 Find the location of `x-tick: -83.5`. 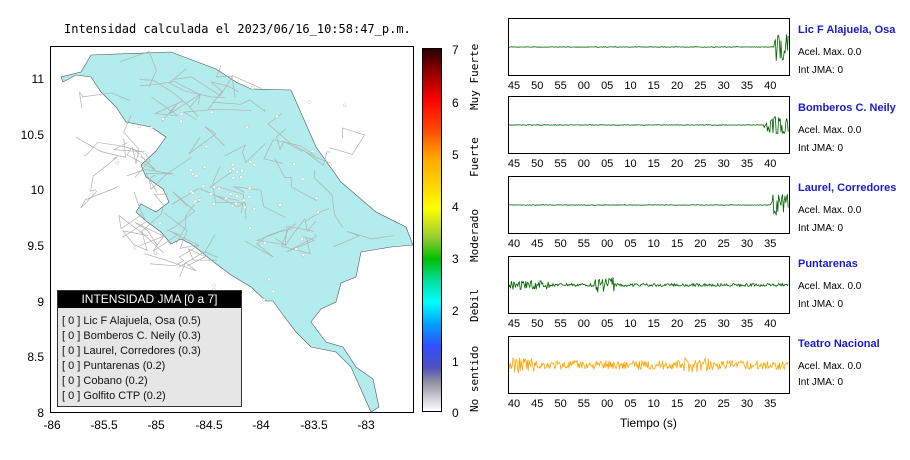

x-tick: -83.5 is located at coordinates (314, 425).